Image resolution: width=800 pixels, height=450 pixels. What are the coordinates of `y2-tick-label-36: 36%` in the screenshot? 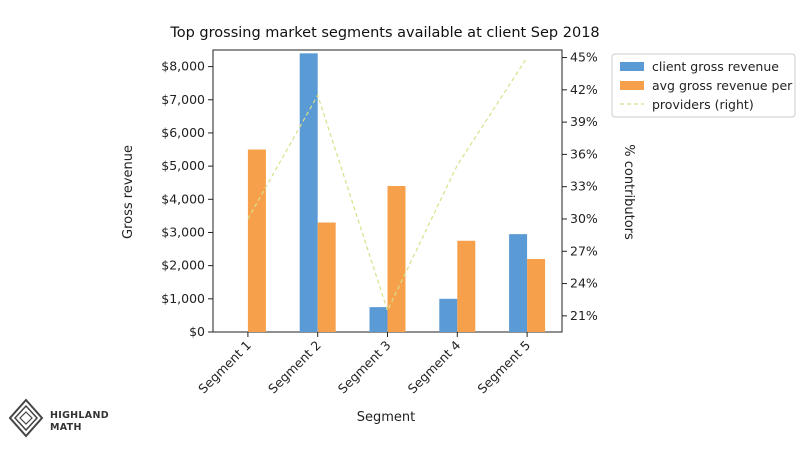 It's located at (584, 153).